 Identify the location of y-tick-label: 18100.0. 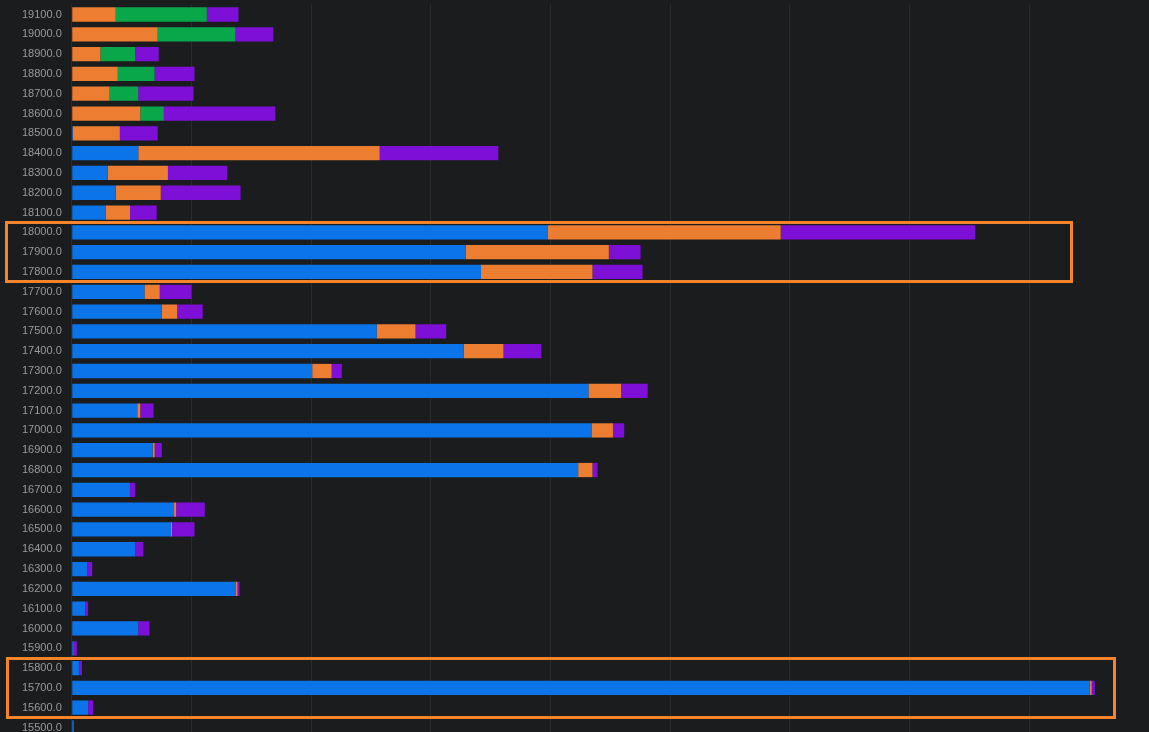
(42, 211).